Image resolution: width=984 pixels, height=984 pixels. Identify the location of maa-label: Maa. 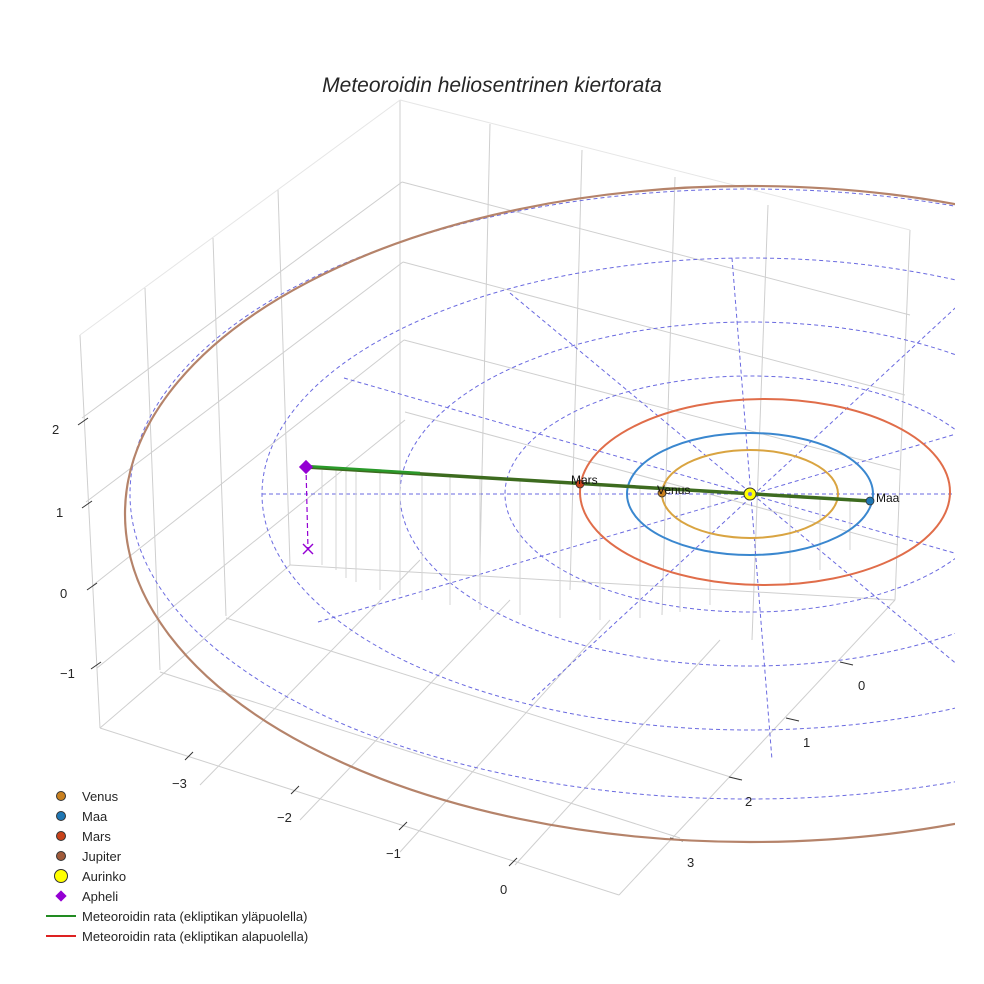
(888, 498).